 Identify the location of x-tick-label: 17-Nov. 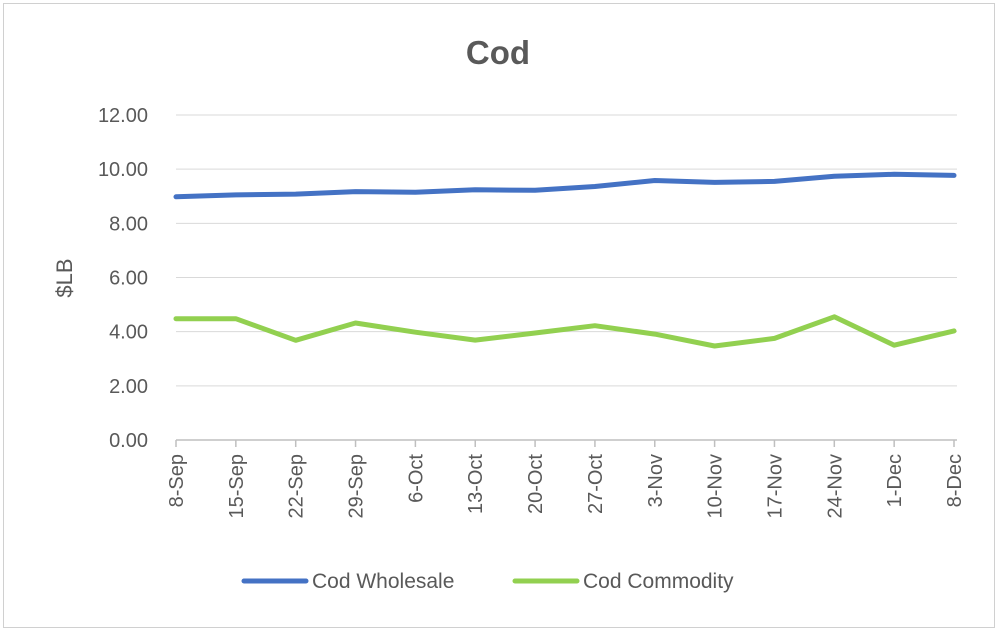
(775, 486).